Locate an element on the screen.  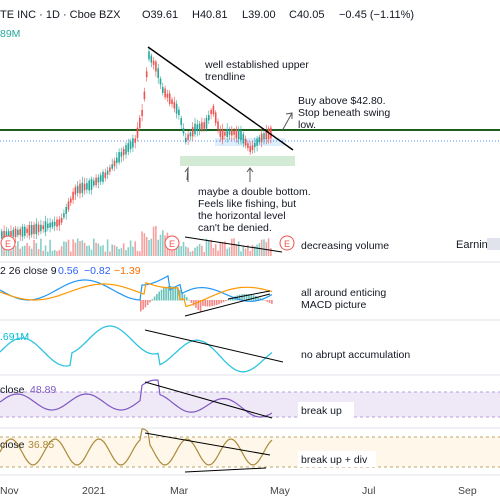
x-tick-label: Jul is located at coordinates (368, 491).